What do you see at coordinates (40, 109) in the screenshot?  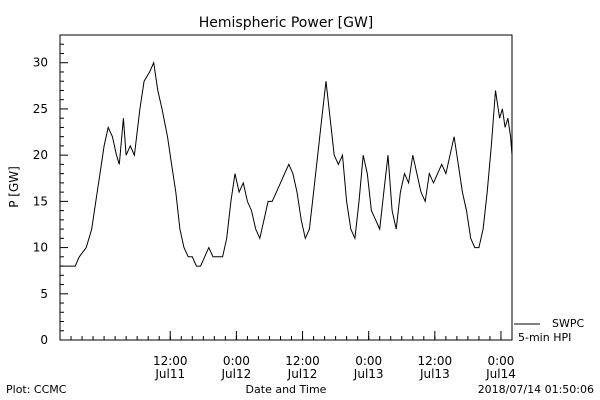 I see `y-tick-label: 25` at bounding box center [40, 109].